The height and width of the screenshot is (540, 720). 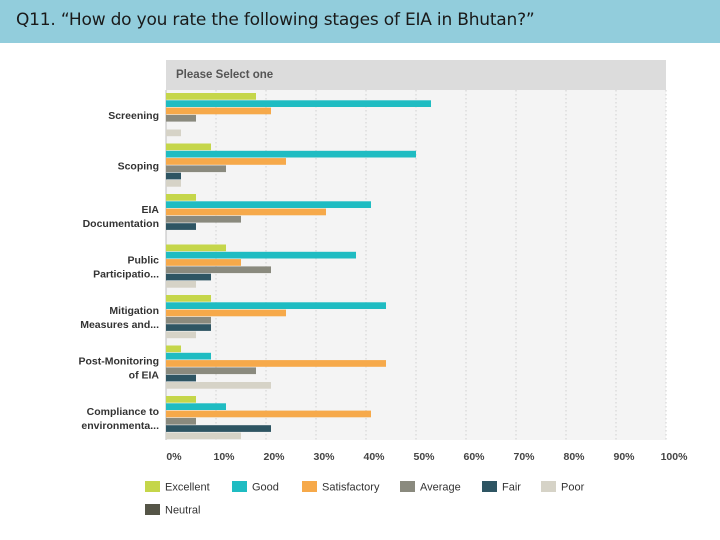 I want to click on x-tick-label: 80%, so click(x=574, y=457).